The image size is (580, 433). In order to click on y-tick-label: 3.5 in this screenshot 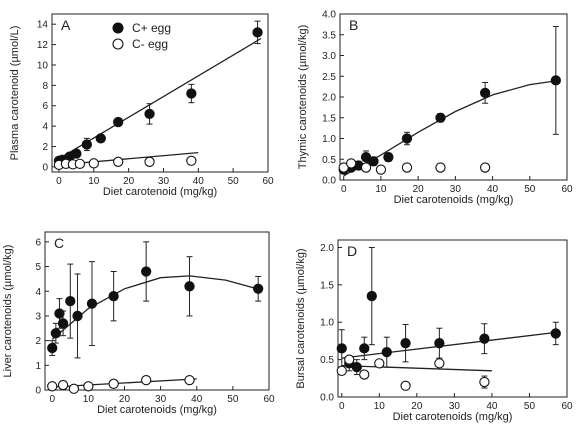, I will do `click(329, 35)`.